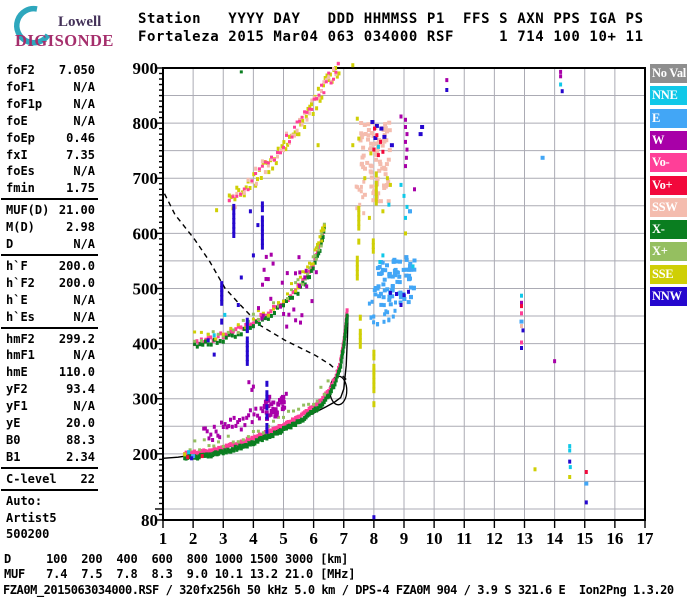 This screenshot has height=600, width=700. Describe the element at coordinates (146, 399) in the screenshot. I see `y-tick-label: 300` at that location.